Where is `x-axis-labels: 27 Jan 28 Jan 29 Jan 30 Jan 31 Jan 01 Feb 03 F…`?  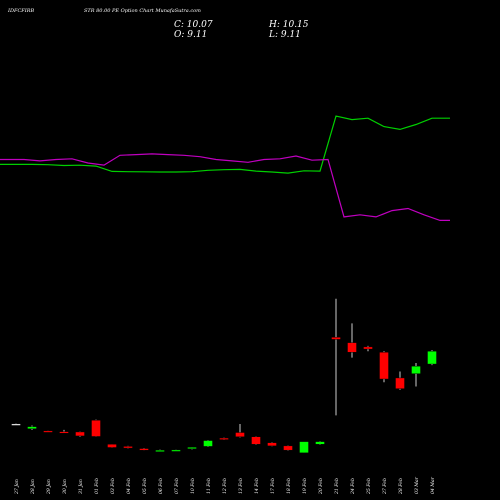
x-axis-labels: 27 Jan 28 Jan 29 Jan 30 Jan 31 Jan 01 Feb 03 F… is located at coordinates (225, 485).